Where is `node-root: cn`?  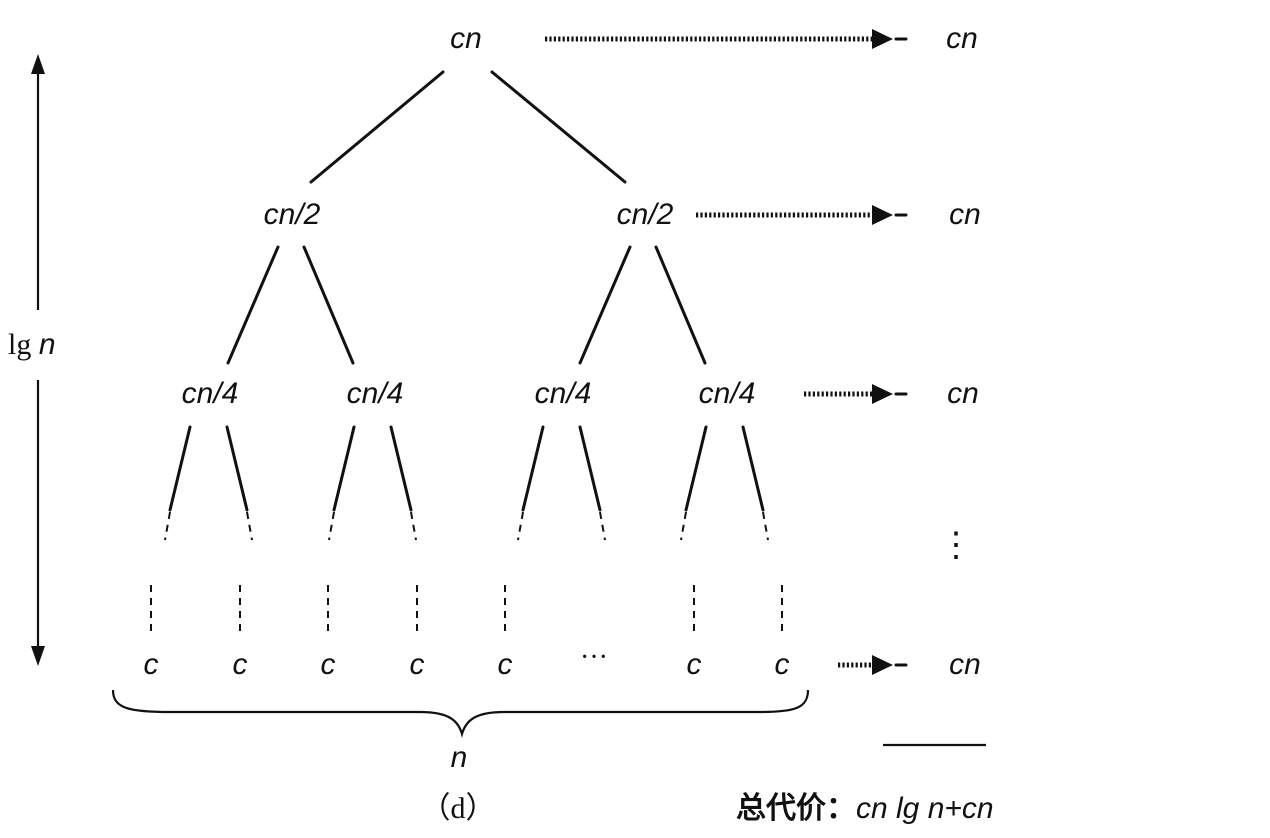 node-root: cn is located at coordinates (466, 38).